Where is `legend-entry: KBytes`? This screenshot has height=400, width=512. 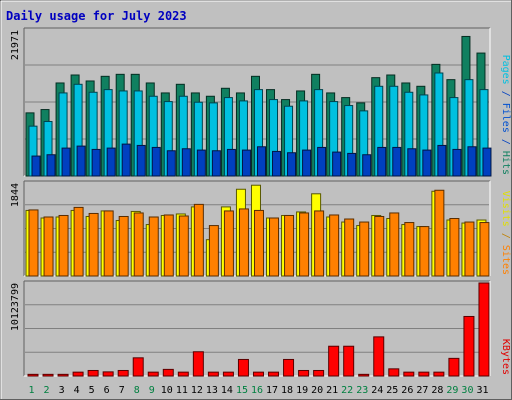
legend-entry: KBytes is located at coordinates (505, 357).